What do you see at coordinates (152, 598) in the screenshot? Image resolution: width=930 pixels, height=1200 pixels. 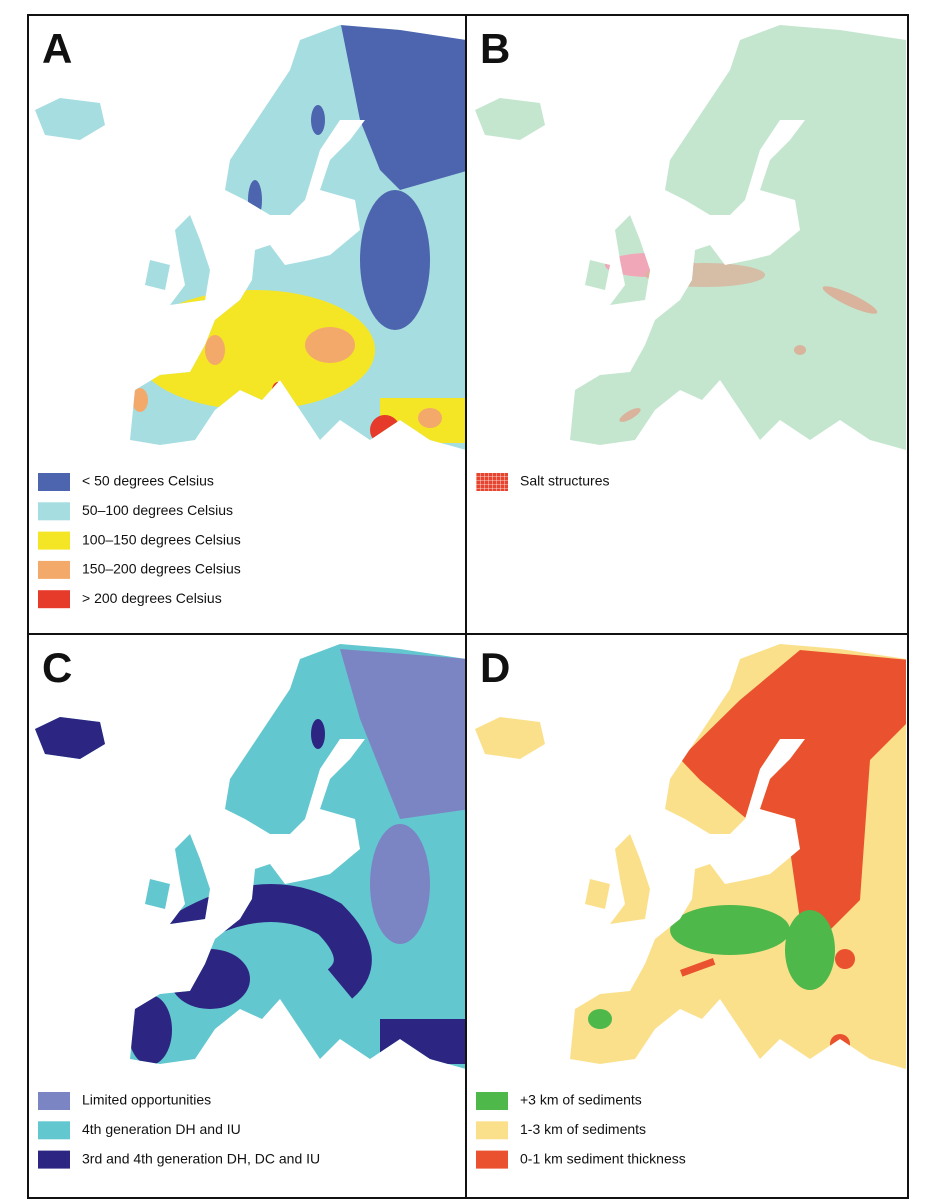 I see `legend-label: > 200 degrees Celsius` at bounding box center [152, 598].